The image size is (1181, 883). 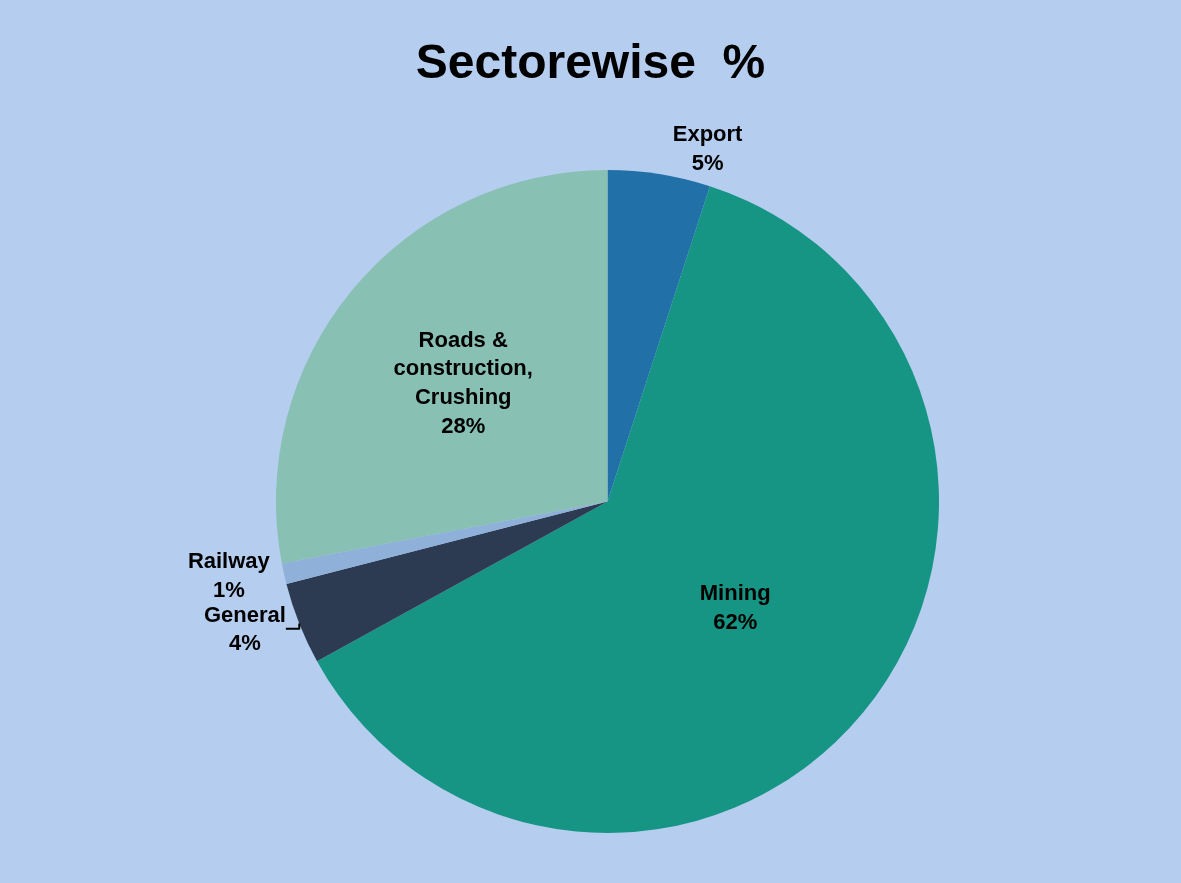 What do you see at coordinates (707, 162) in the screenshot?
I see `data-label: 5%` at bounding box center [707, 162].